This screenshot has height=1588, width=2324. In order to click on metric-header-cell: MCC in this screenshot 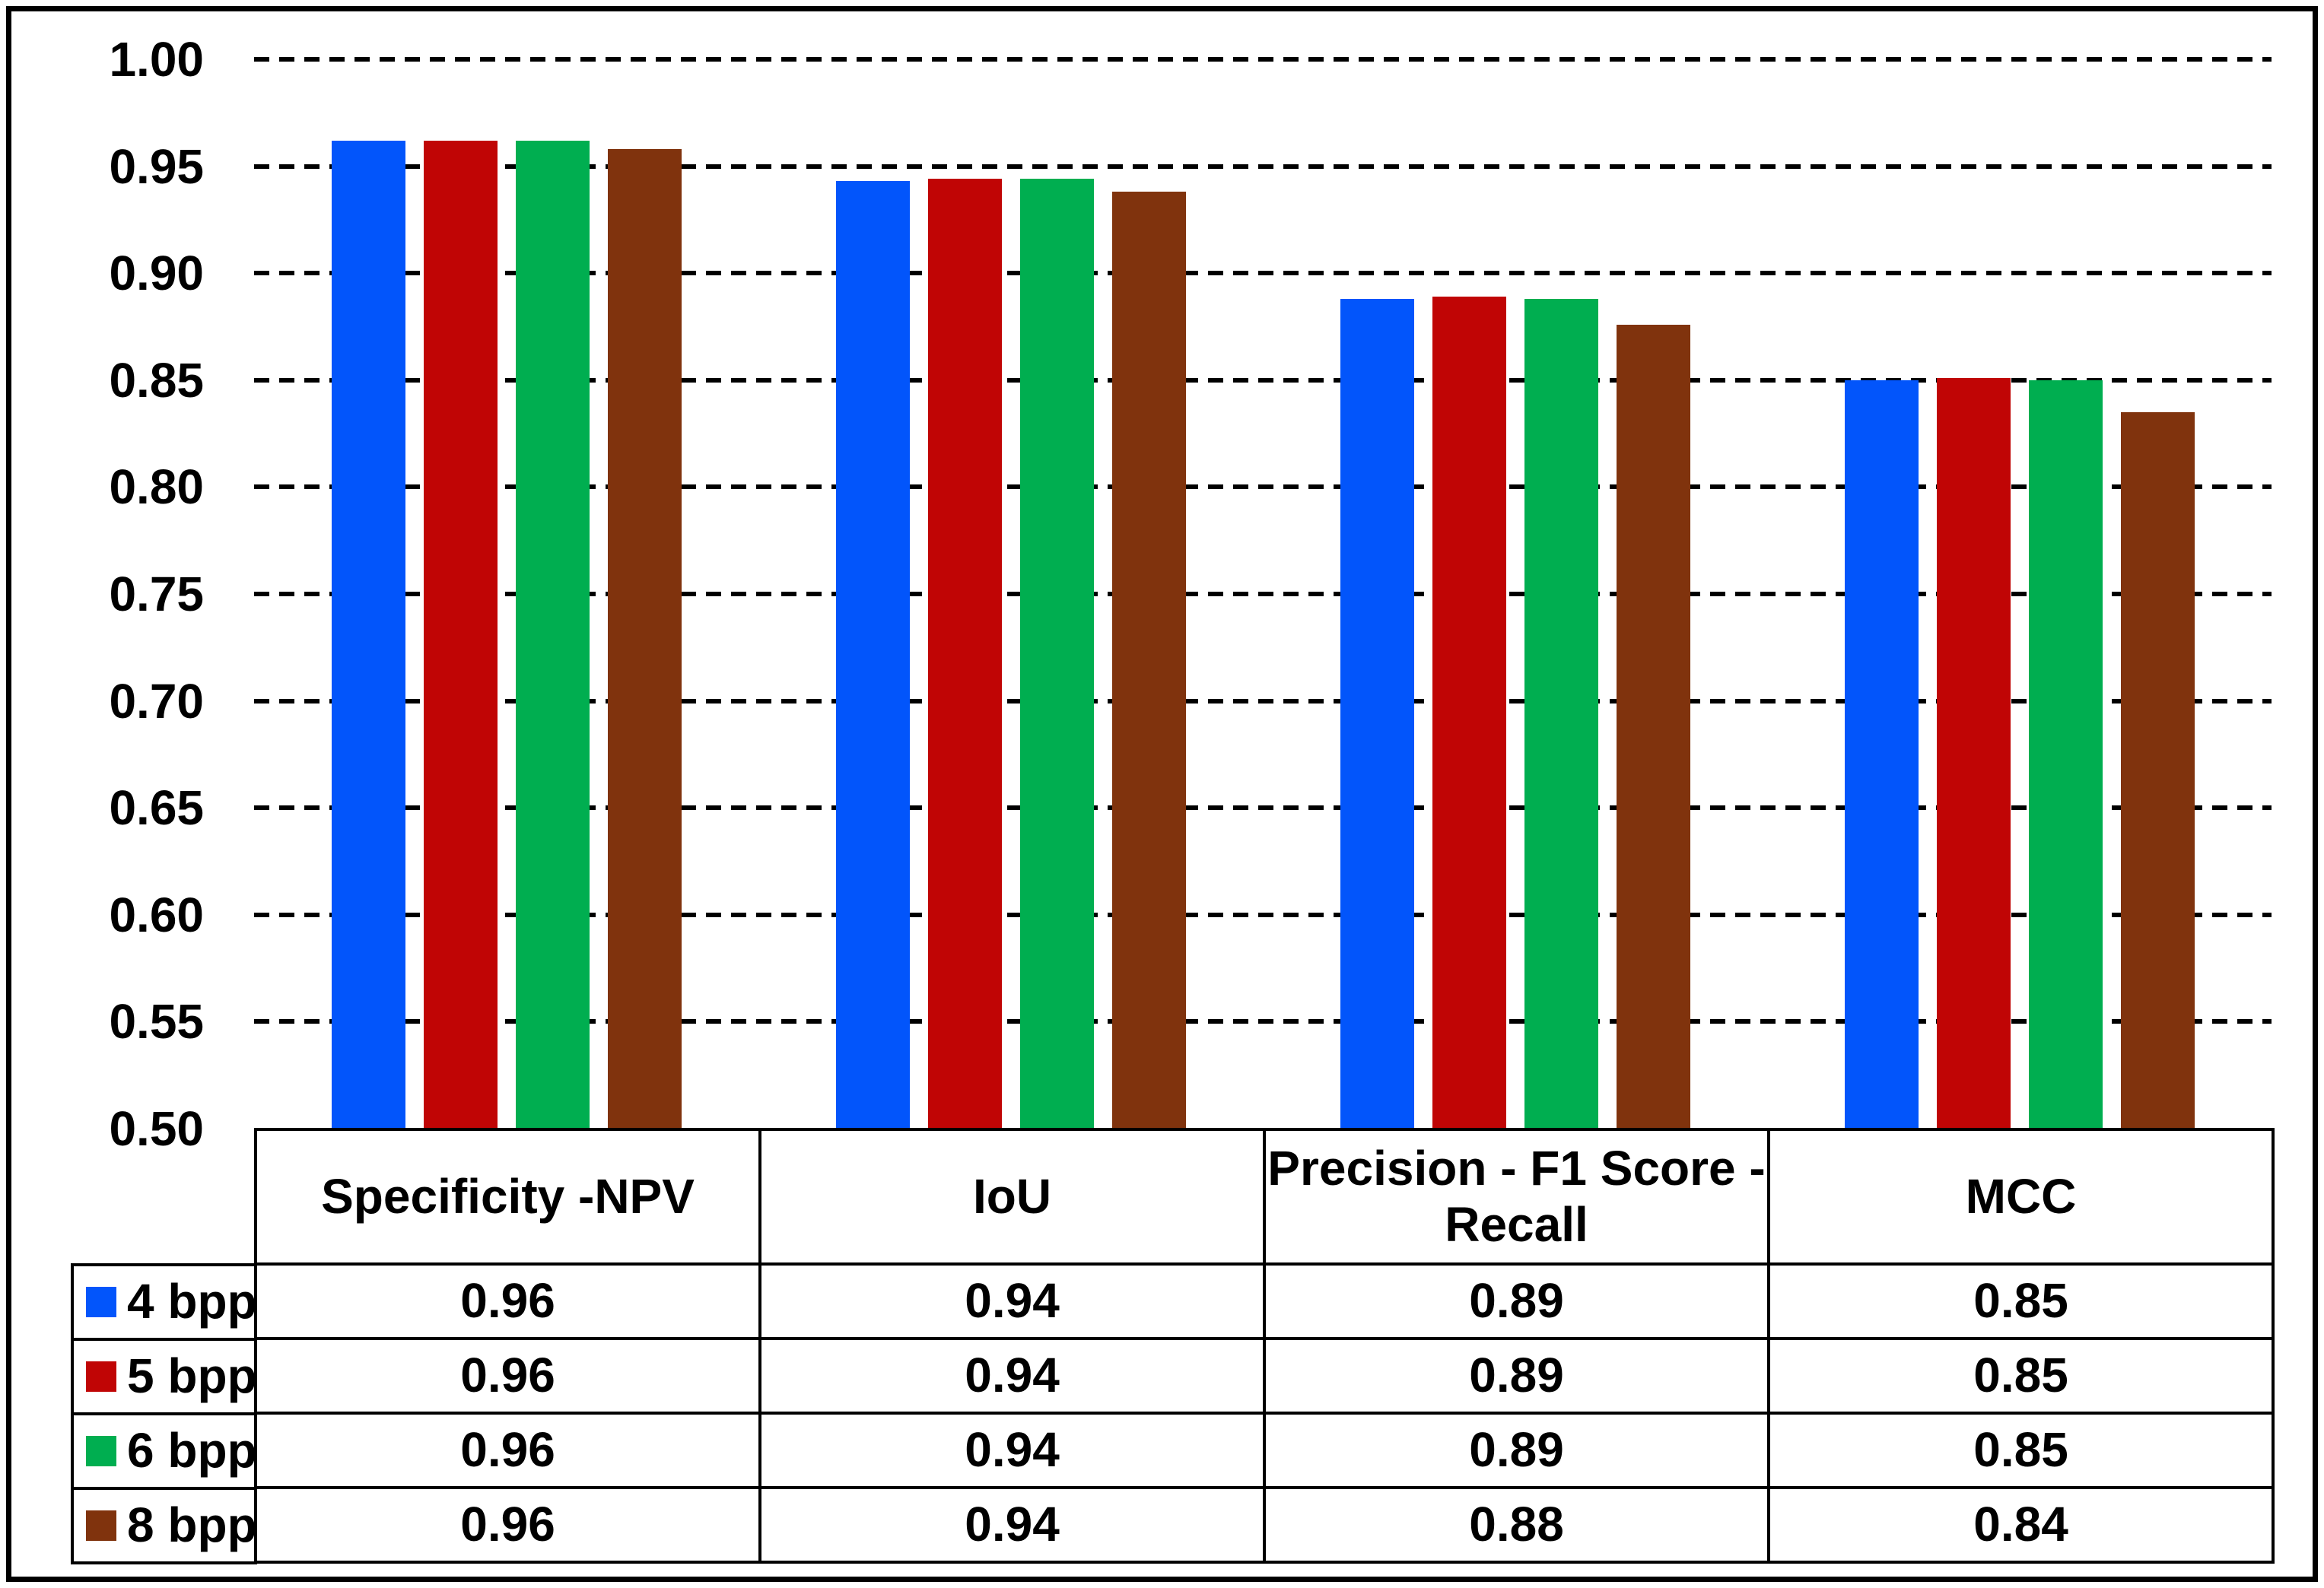, I will do `click(2021, 1197)`.